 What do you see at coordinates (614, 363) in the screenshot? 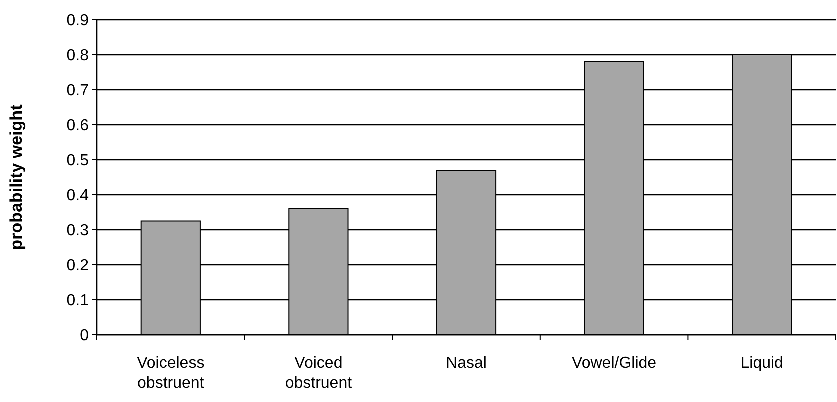
I see `x-tick-label: Vowel/Glide` at bounding box center [614, 363].